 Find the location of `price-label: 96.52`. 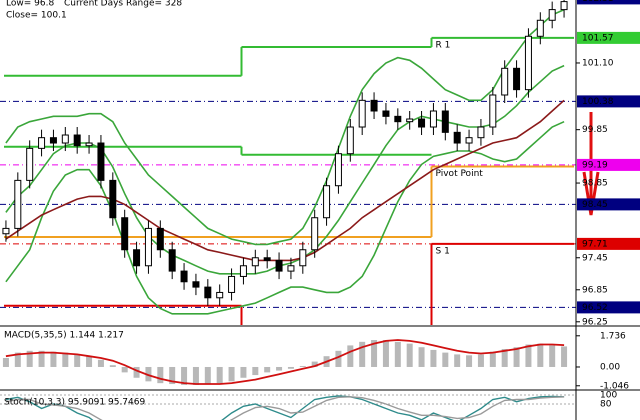

price-label: 96.52 is located at coordinates (595, 308).